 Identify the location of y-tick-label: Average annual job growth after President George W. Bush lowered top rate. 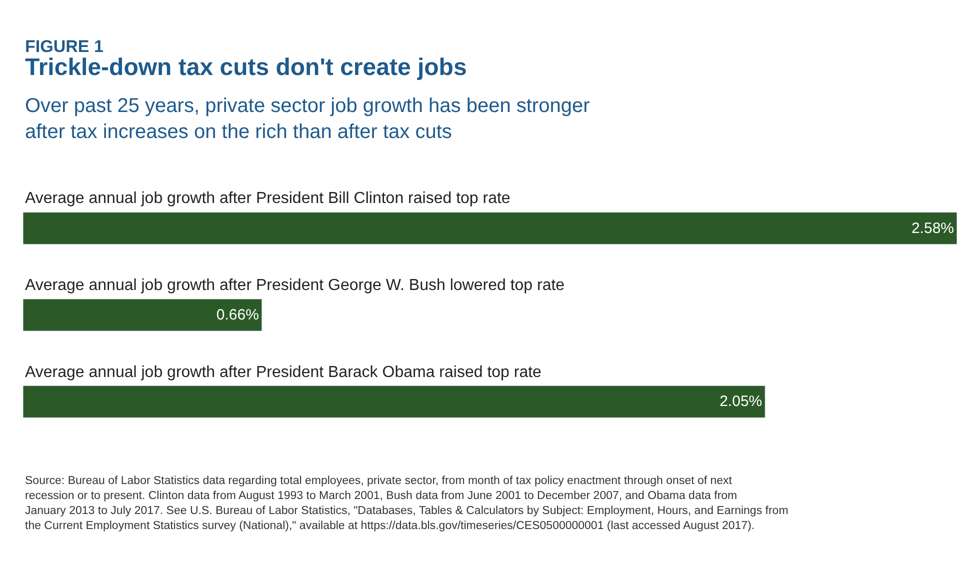
(295, 285).